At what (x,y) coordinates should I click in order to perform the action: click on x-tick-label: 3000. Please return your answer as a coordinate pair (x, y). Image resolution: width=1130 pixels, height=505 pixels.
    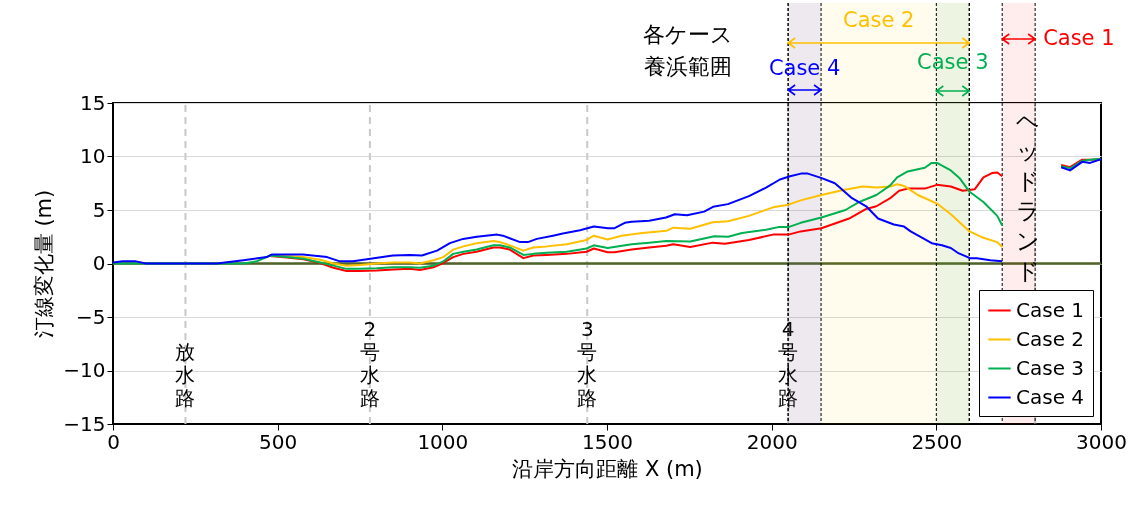
    Looking at the image, I should click on (1101, 441).